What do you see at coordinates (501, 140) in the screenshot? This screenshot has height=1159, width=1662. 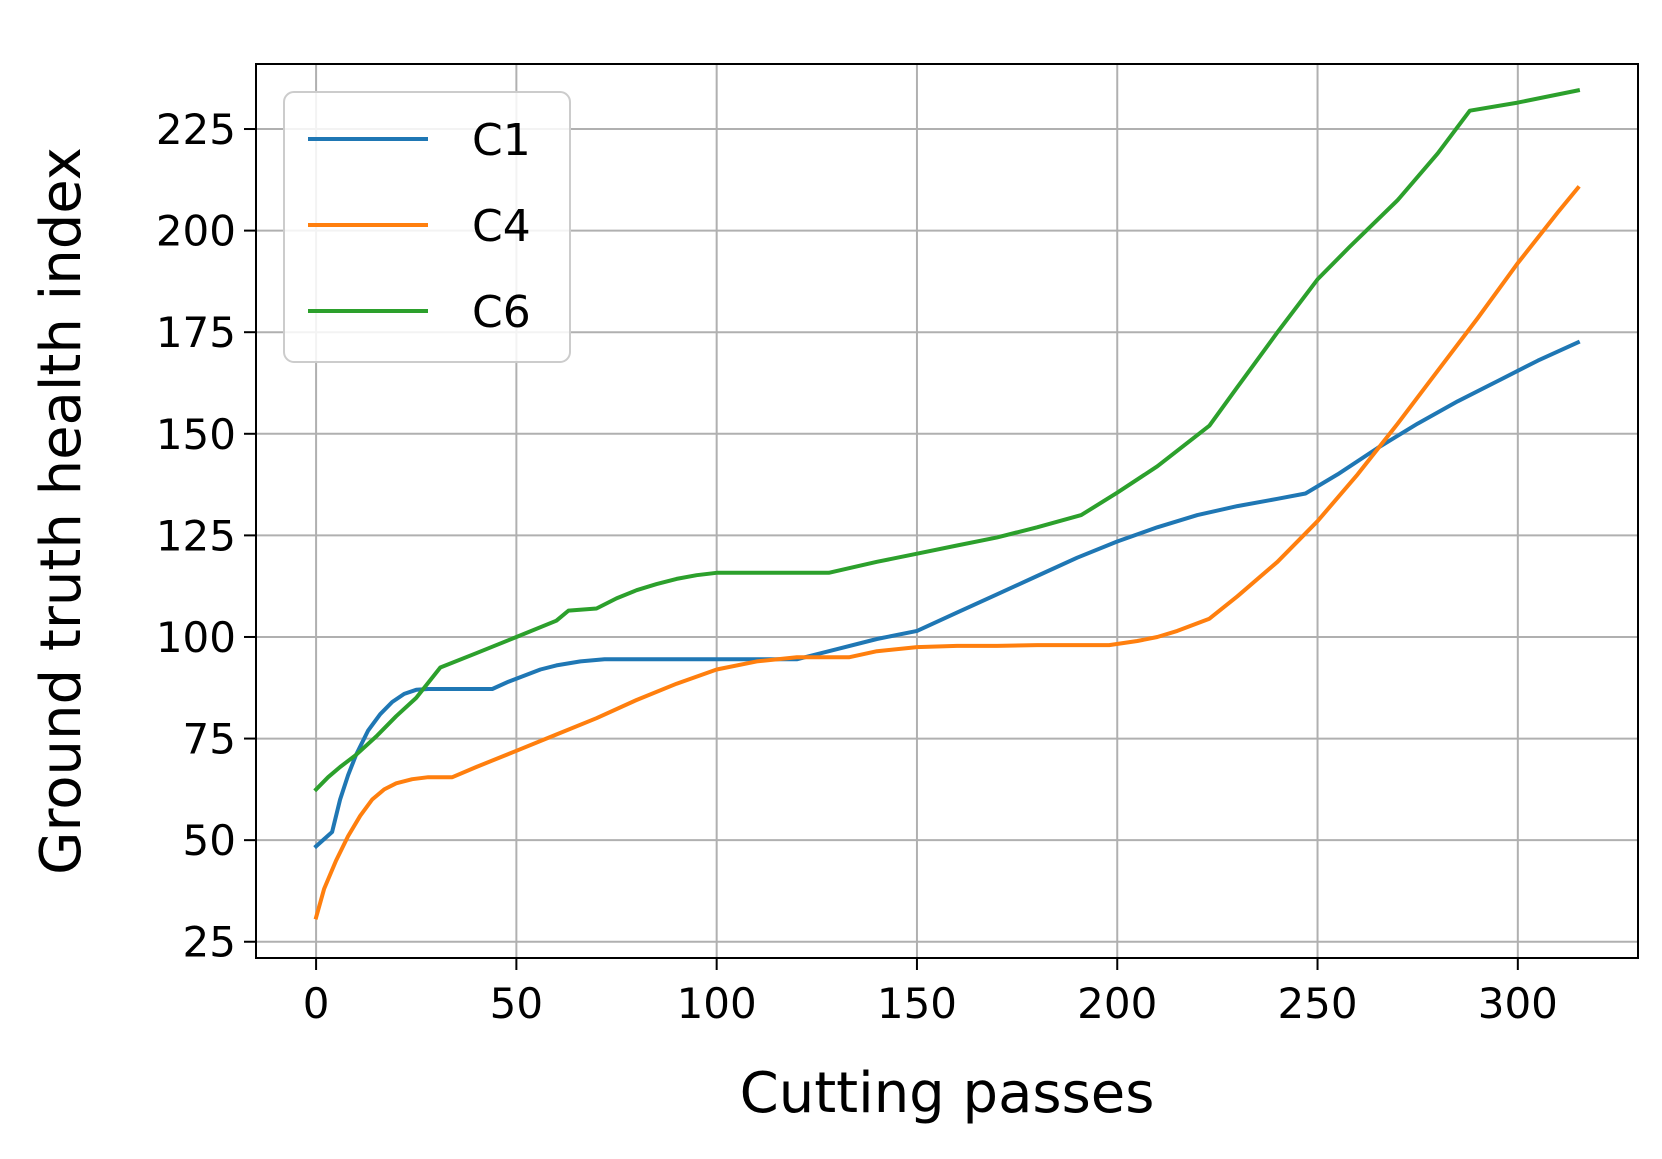 I see `legend-label-c1: C1` at bounding box center [501, 140].